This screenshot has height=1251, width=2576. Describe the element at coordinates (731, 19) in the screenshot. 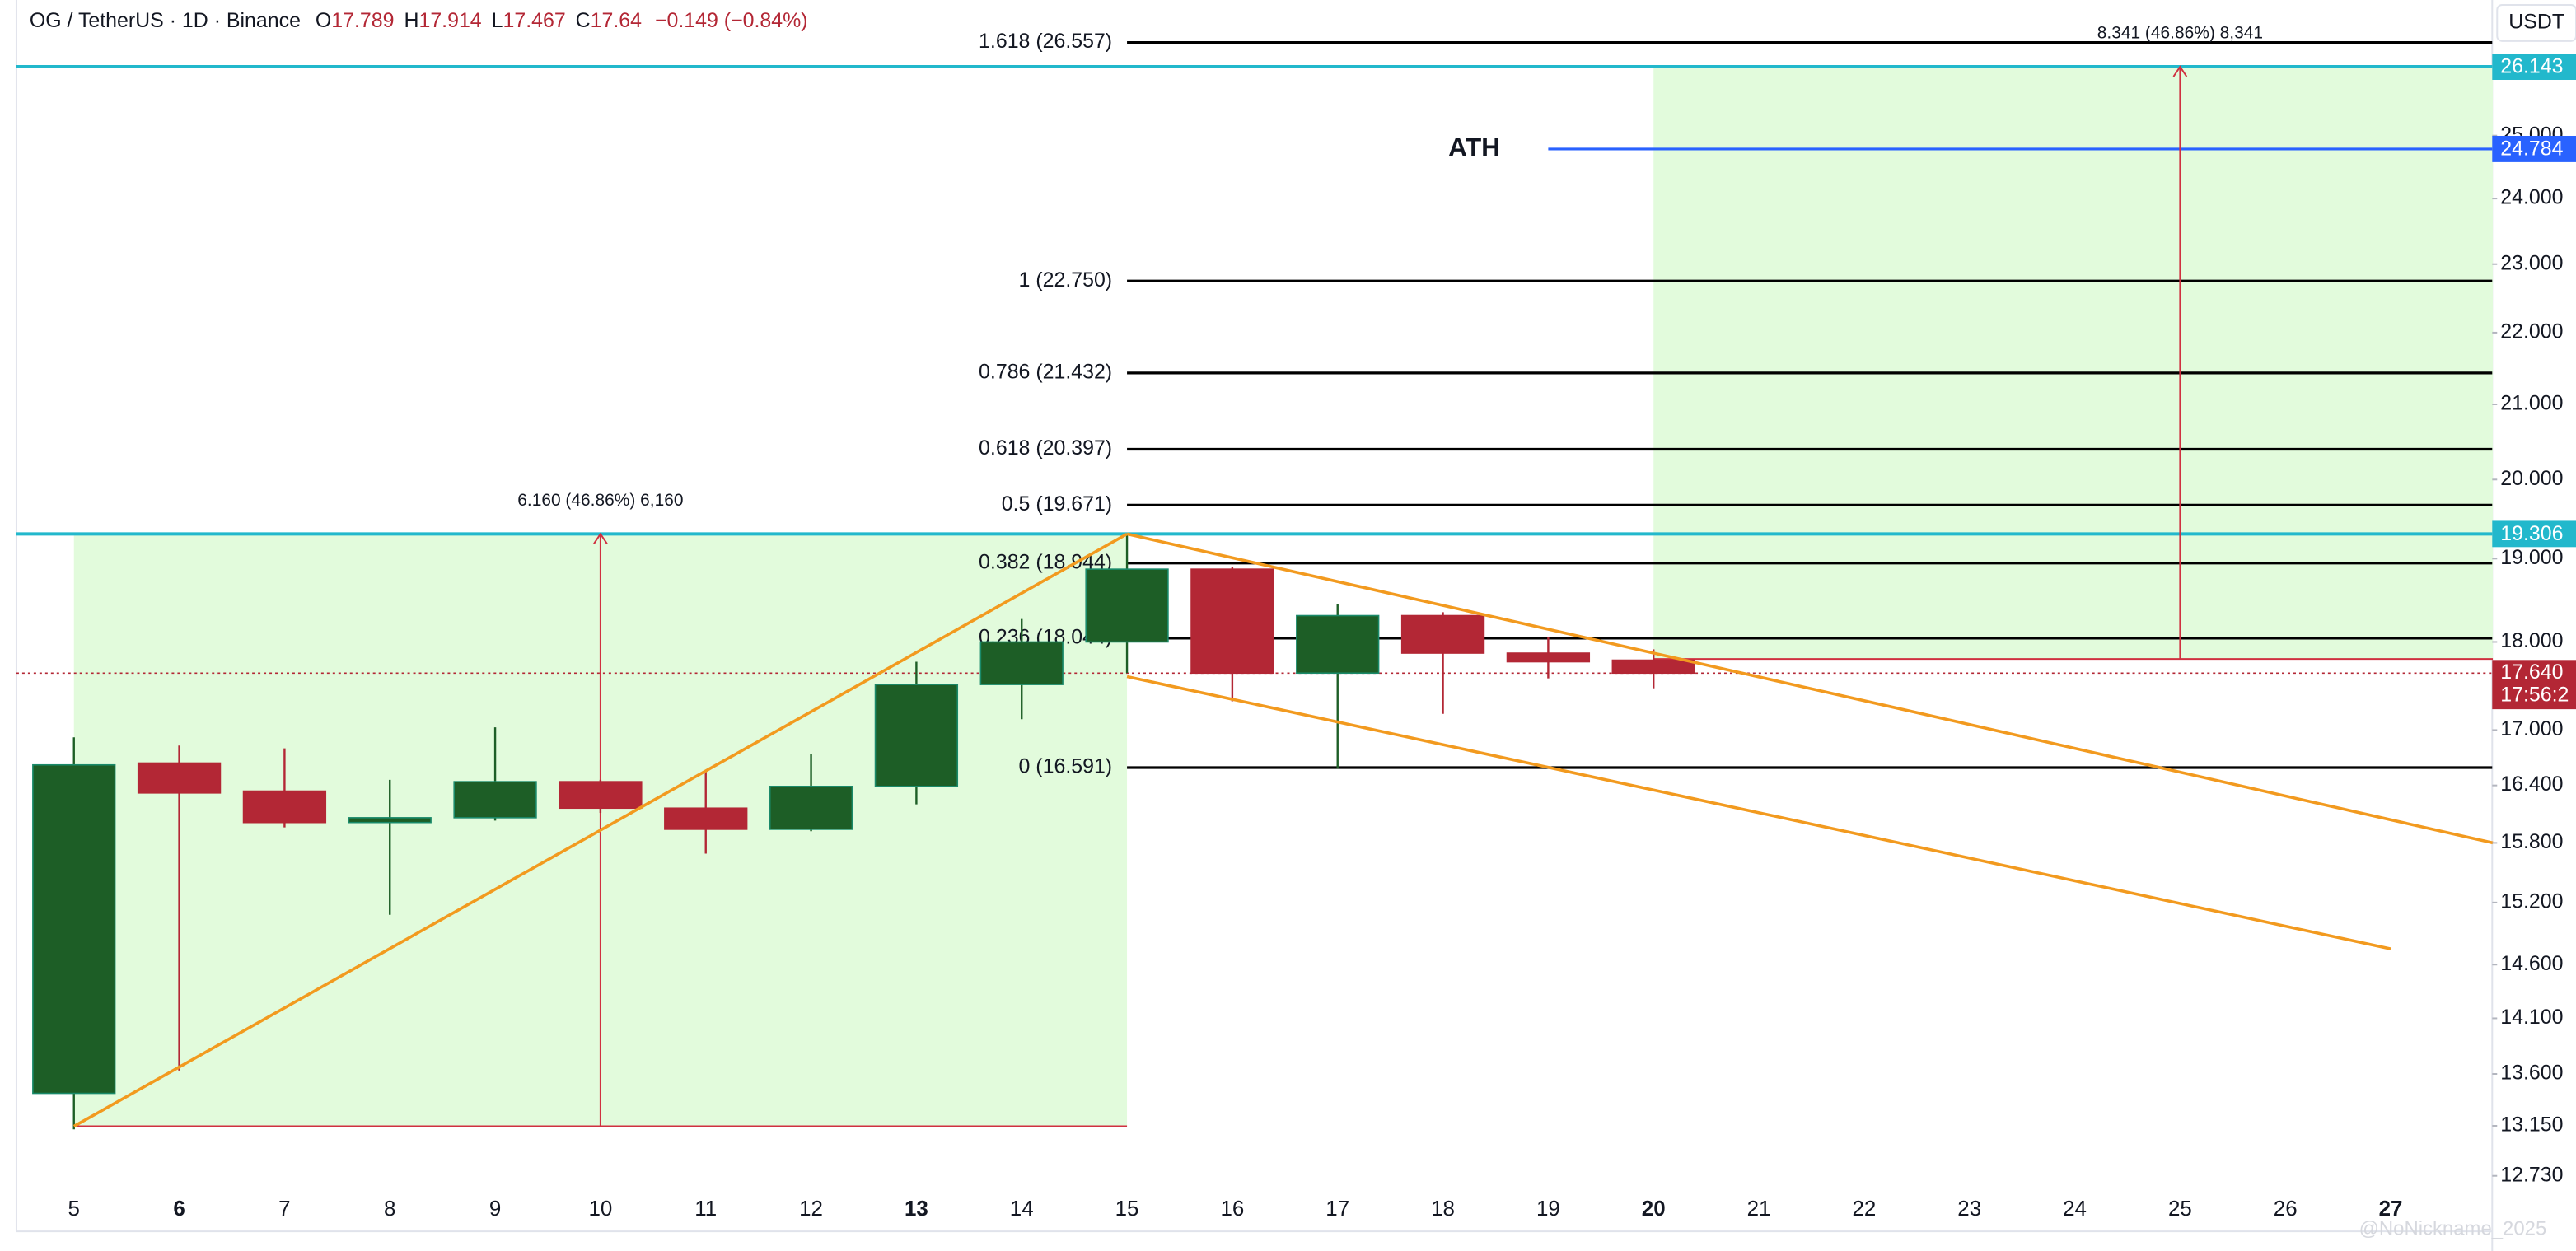

I see `change: −0.149 (−0.84%)` at that location.